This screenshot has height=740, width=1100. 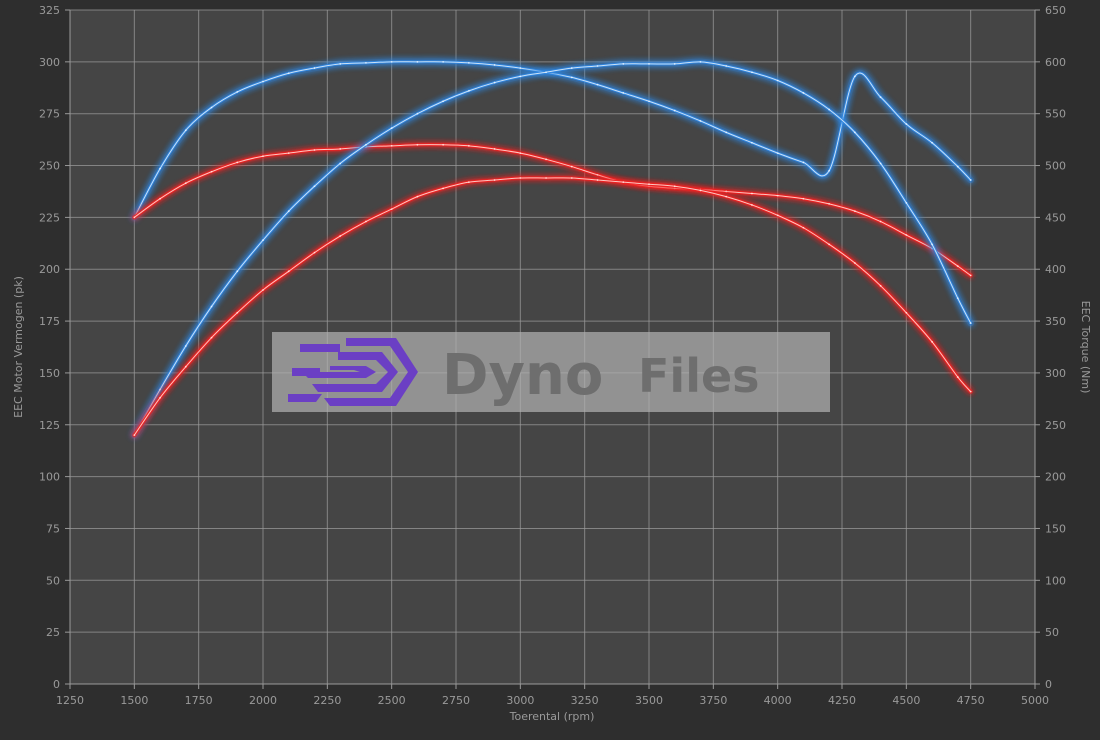 I want to click on x-tick-label: 3750, so click(x=713, y=700).